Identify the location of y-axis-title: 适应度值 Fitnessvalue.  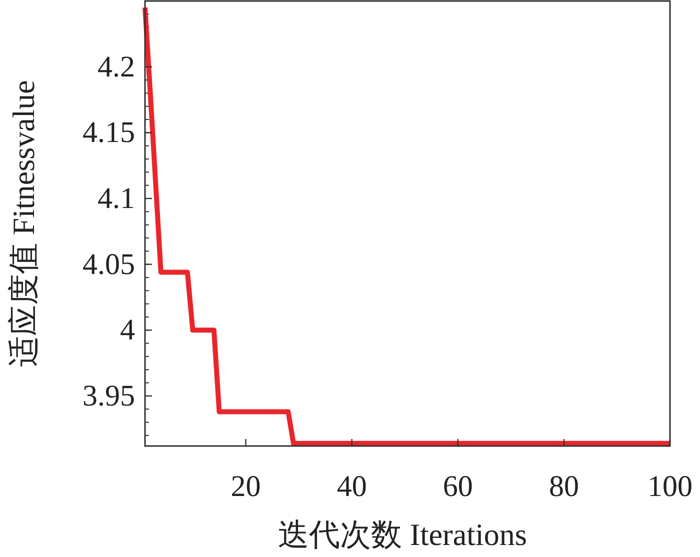
(23, 223).